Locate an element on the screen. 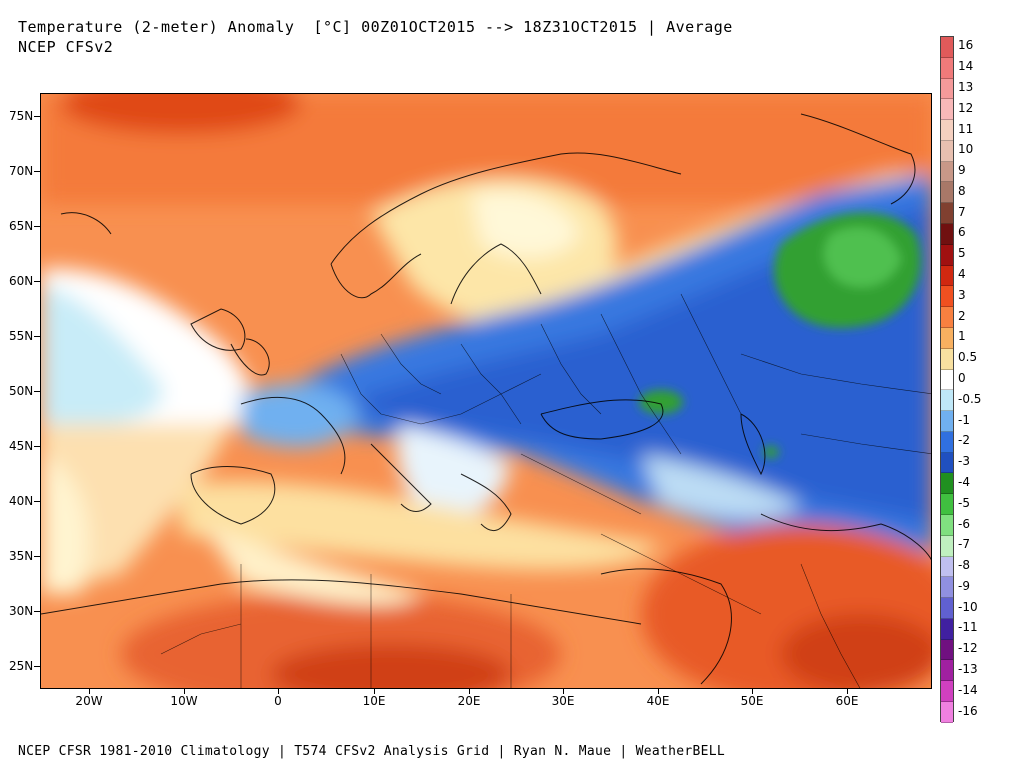 This screenshot has height=768, width=1024. lat-label: 25N is located at coordinates (21, 666).